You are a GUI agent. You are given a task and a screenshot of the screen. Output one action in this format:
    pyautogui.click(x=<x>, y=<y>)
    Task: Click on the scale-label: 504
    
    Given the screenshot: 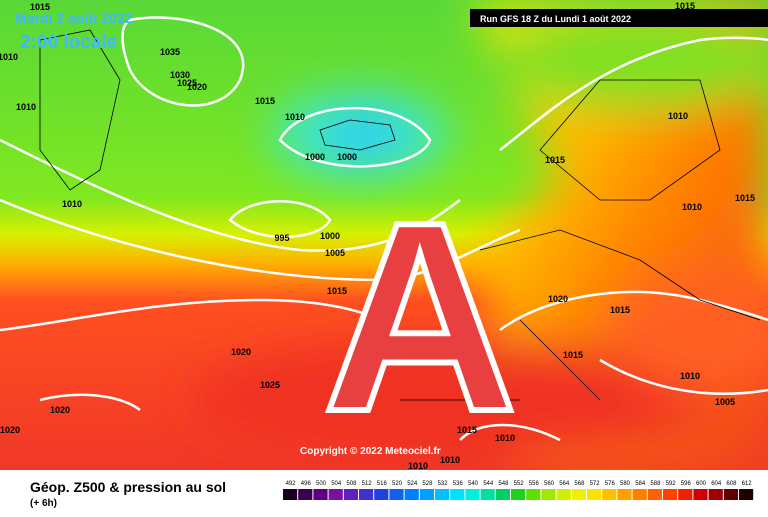 What is the action you would take?
    pyautogui.click(x=336, y=484)
    